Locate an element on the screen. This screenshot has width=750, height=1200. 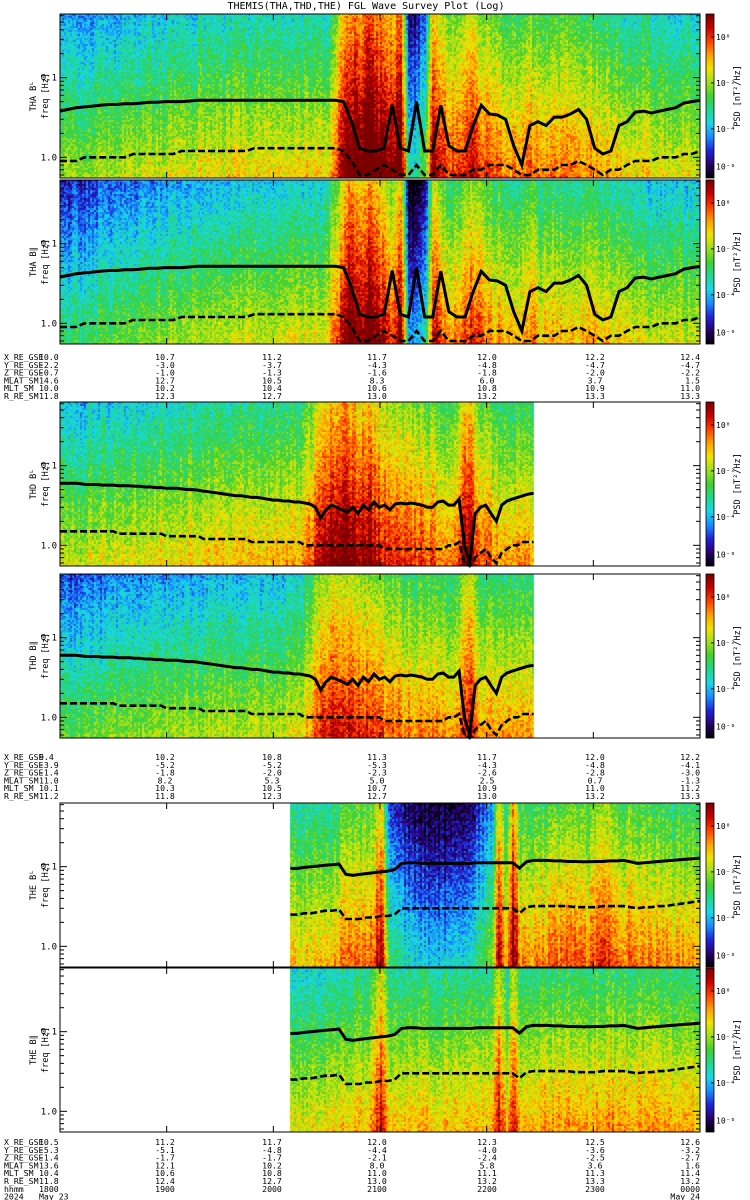
ephemeris-value: 12.1 is located at coordinates (165, 1165).